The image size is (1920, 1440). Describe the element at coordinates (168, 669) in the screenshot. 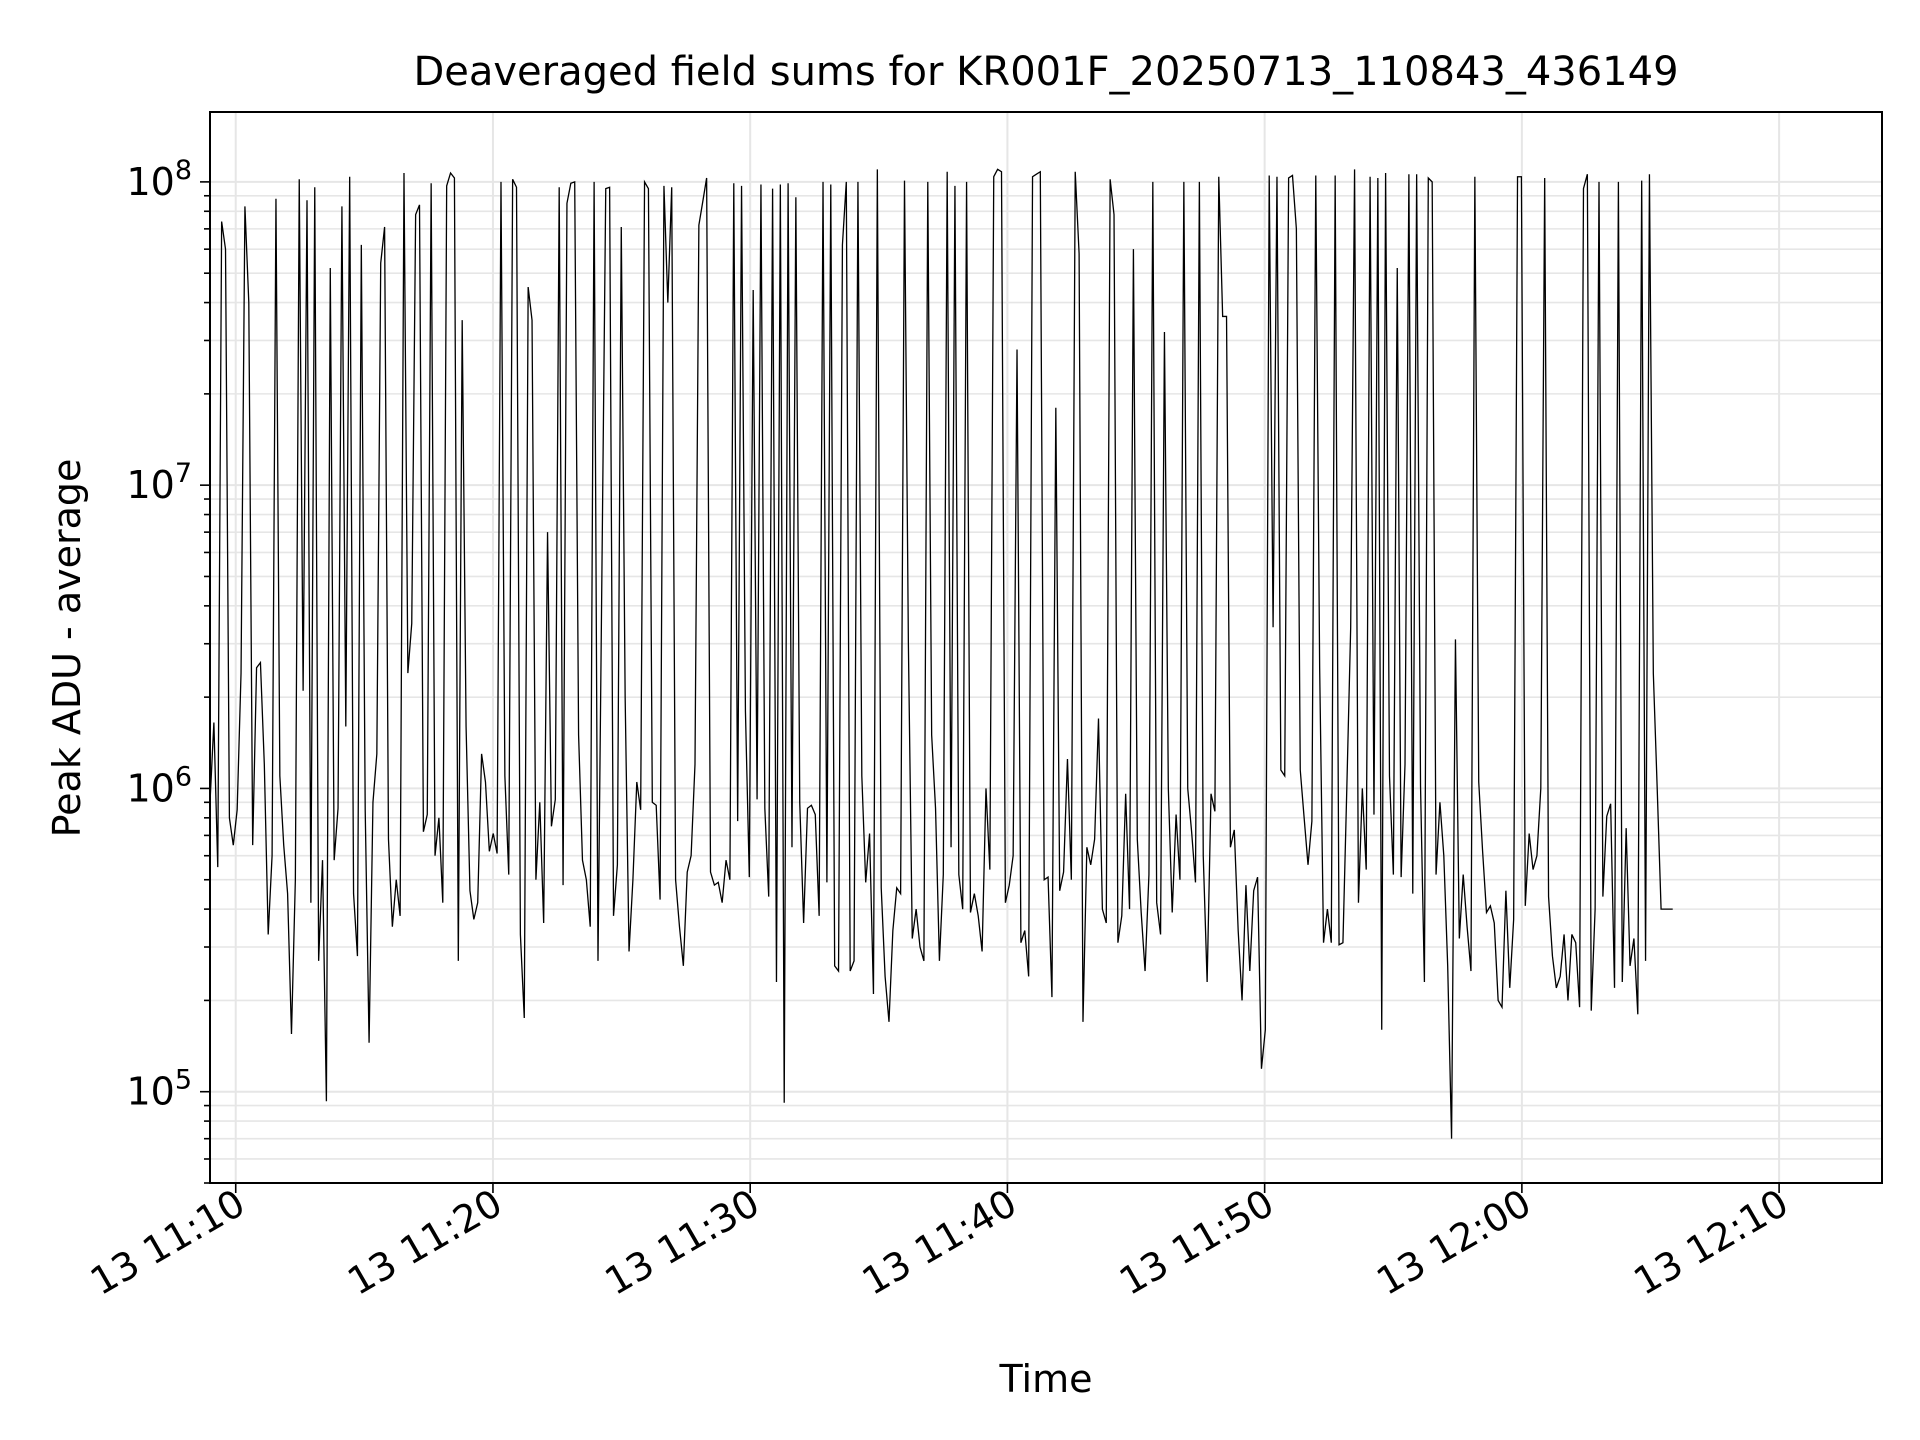

I see `y-axis: 105 106 107 108` at that location.